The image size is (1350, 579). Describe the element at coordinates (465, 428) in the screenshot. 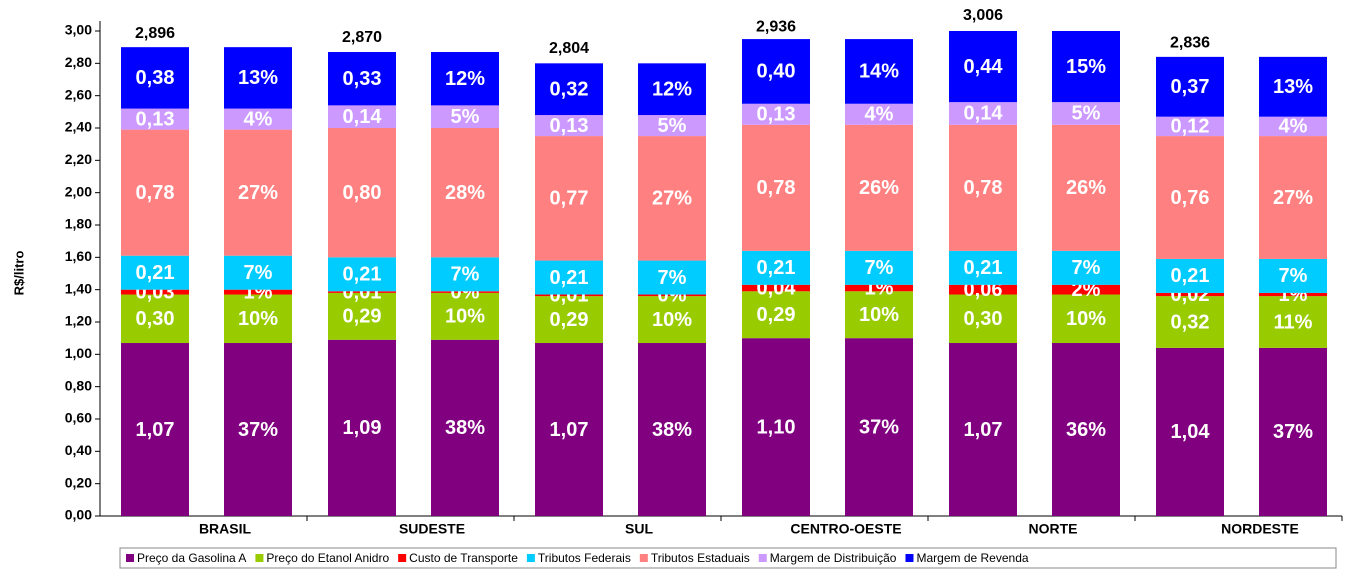

I see `percent-label: 38%` at that location.